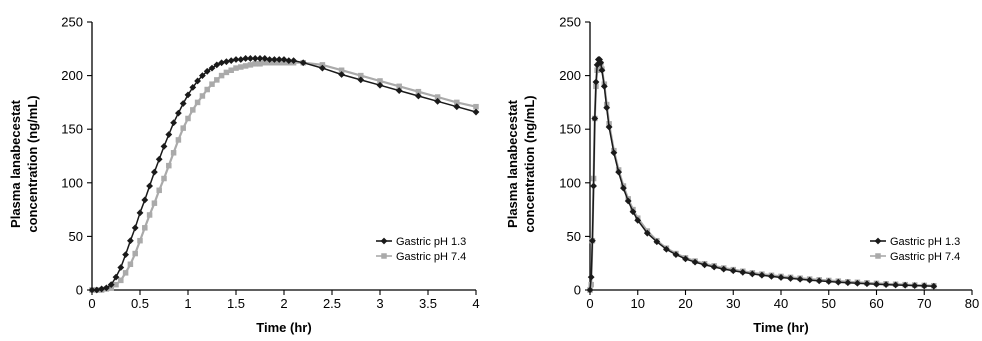  Describe the element at coordinates (428, 303) in the screenshot. I see `left-x-tick-label: 3.5` at that location.